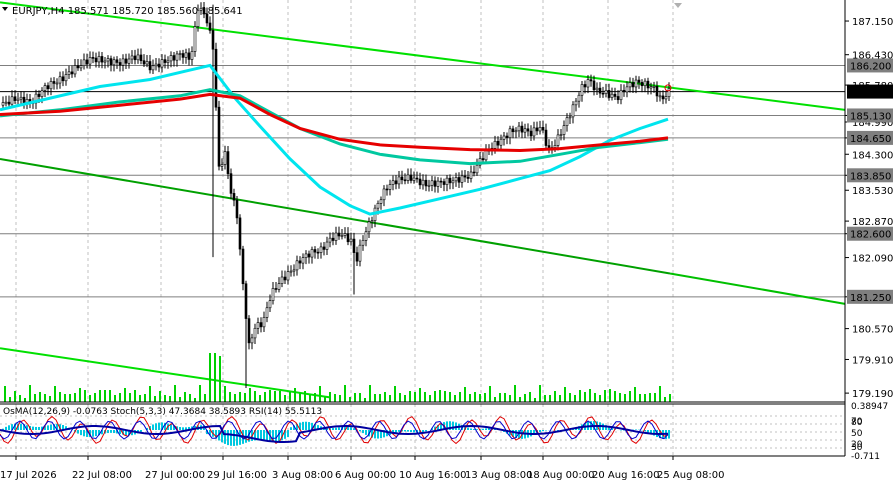  What do you see at coordinates (872, 222) in the screenshot?
I see `y-tick-label: 182.870` at bounding box center [872, 222].